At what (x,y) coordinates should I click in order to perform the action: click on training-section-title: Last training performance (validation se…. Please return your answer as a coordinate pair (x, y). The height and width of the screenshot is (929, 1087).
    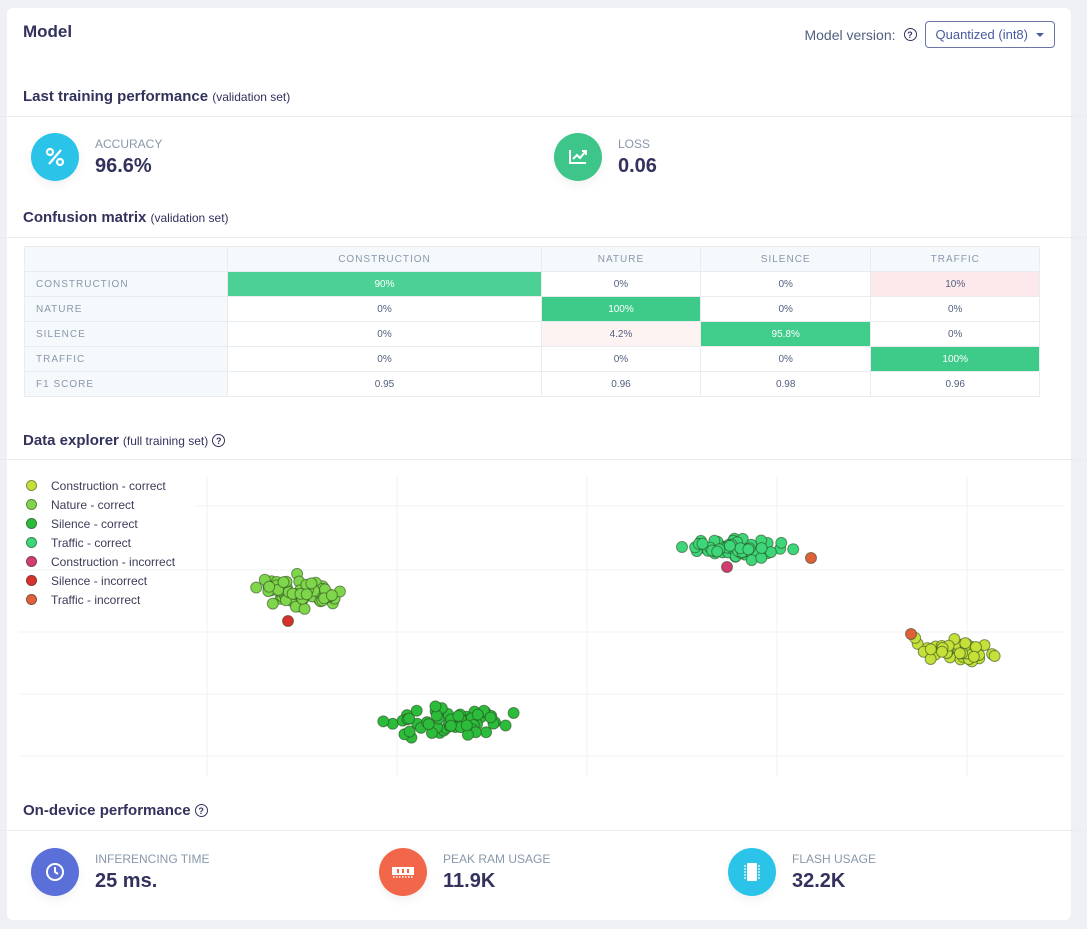
    Looking at the image, I should click on (156, 96).